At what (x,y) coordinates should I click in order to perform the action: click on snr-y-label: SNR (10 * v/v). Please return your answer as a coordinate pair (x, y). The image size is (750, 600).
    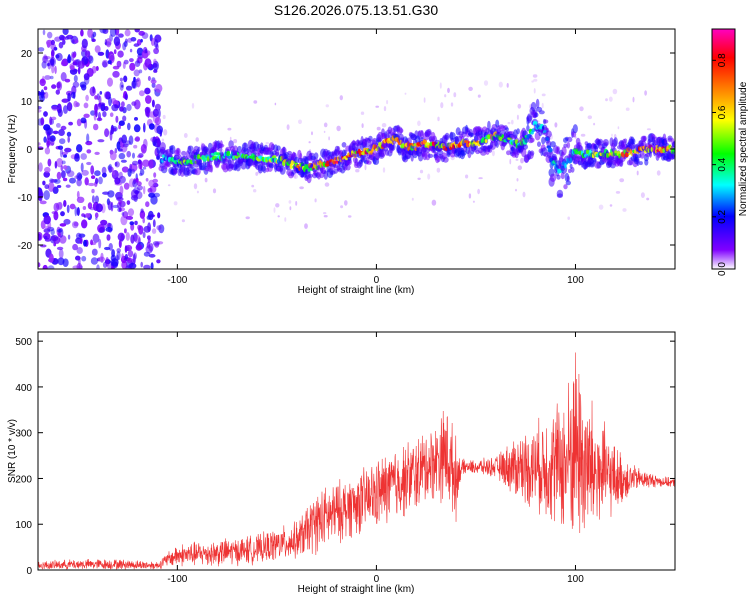
    Looking at the image, I should click on (12, 451).